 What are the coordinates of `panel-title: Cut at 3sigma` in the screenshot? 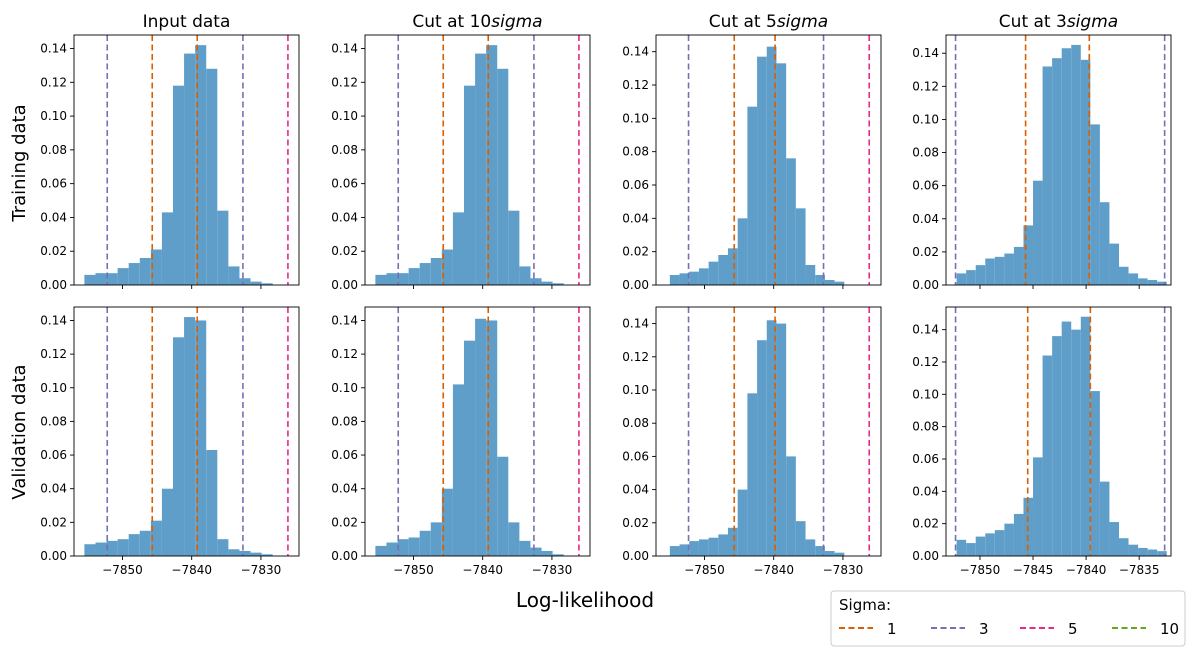 It's located at (1058, 22).